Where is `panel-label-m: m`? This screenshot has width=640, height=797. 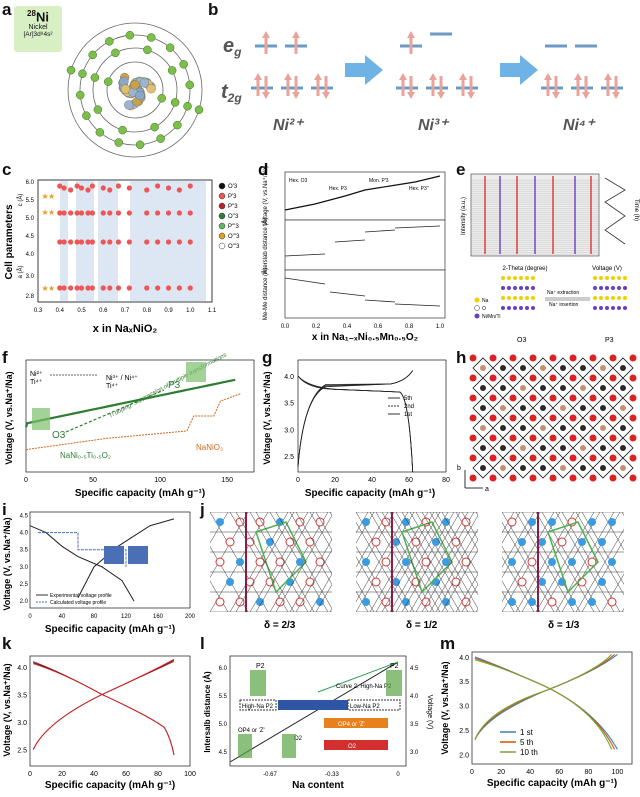
panel-label-m: m is located at coordinates (448, 643).